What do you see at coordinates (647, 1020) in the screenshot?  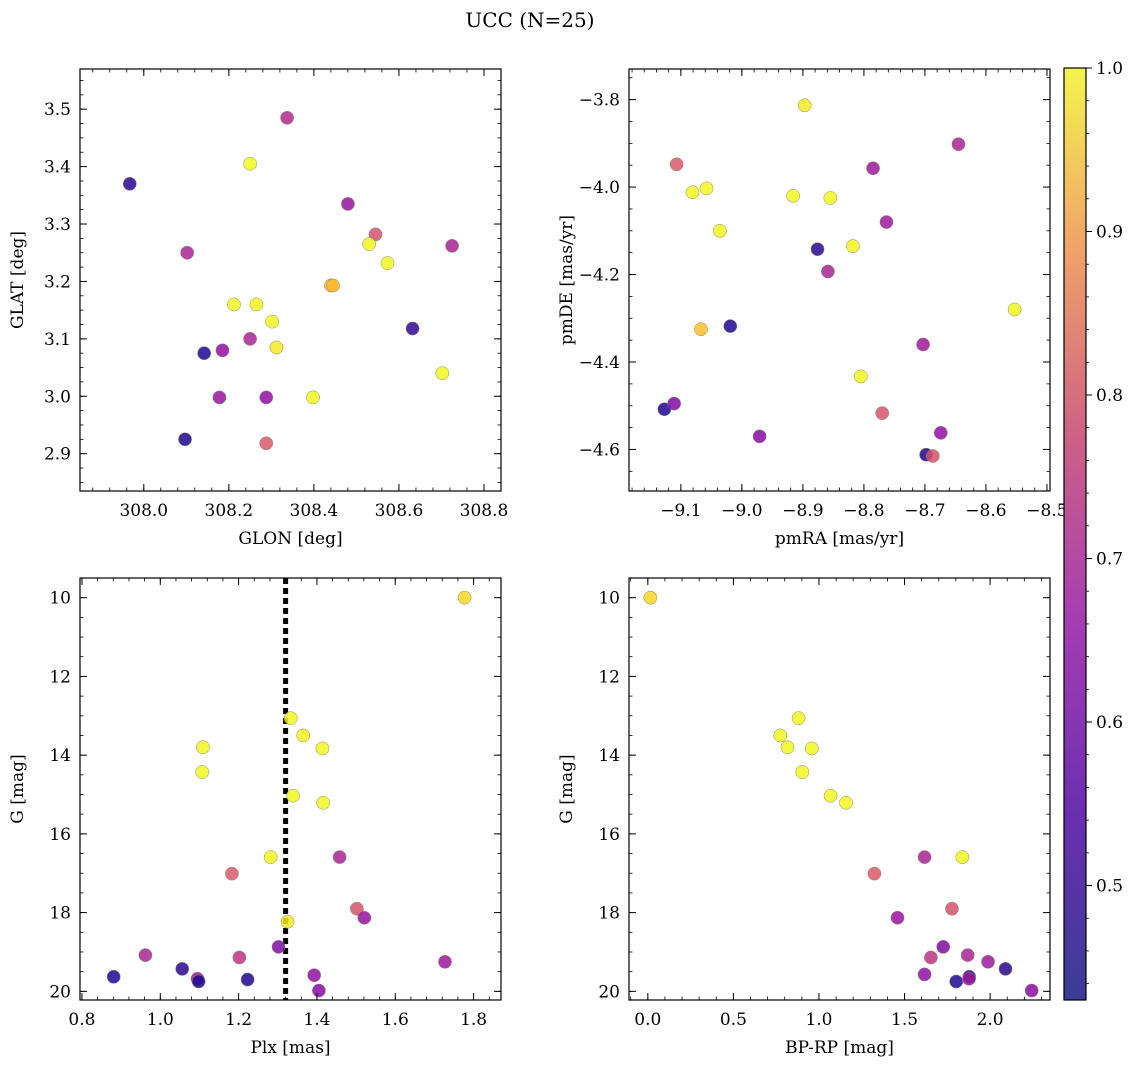 I see `x-tick-label: 0.0` at bounding box center [647, 1020].